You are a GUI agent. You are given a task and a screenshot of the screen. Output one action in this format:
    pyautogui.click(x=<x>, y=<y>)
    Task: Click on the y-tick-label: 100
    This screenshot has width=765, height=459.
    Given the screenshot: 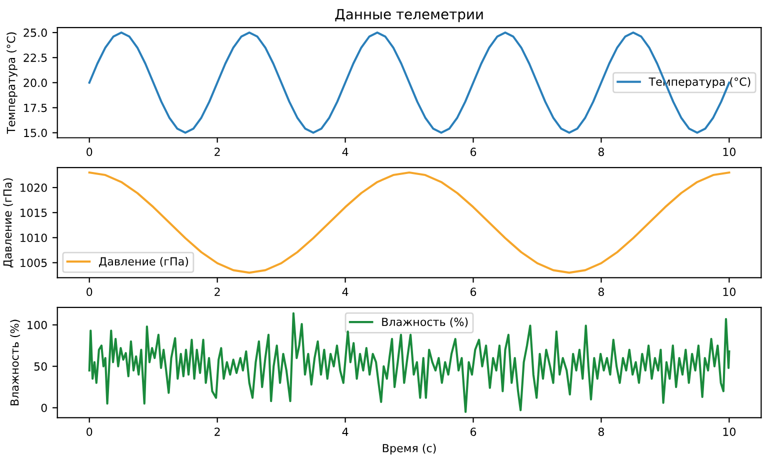 What is the action you would take?
    pyautogui.click(x=37, y=325)
    